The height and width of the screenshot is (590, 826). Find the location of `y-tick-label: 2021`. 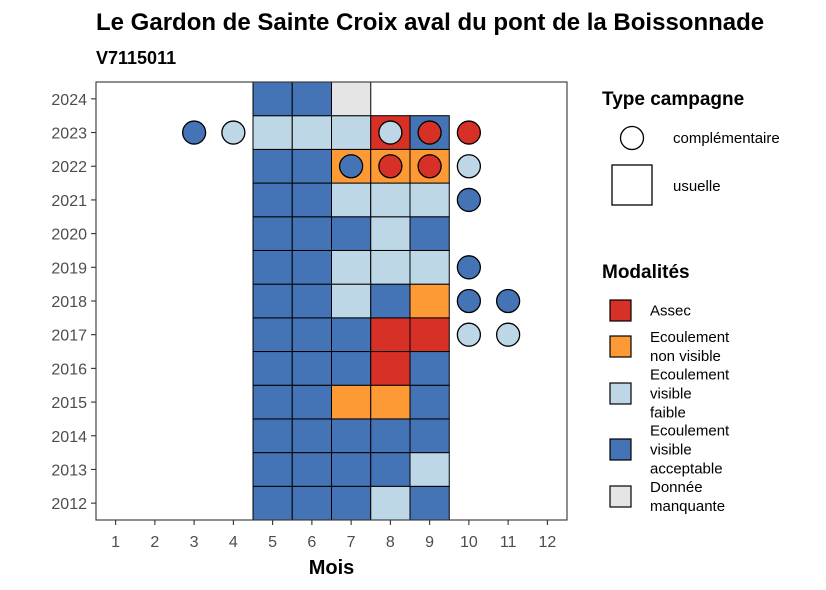

y-tick-label: 2021 is located at coordinates (69, 201).